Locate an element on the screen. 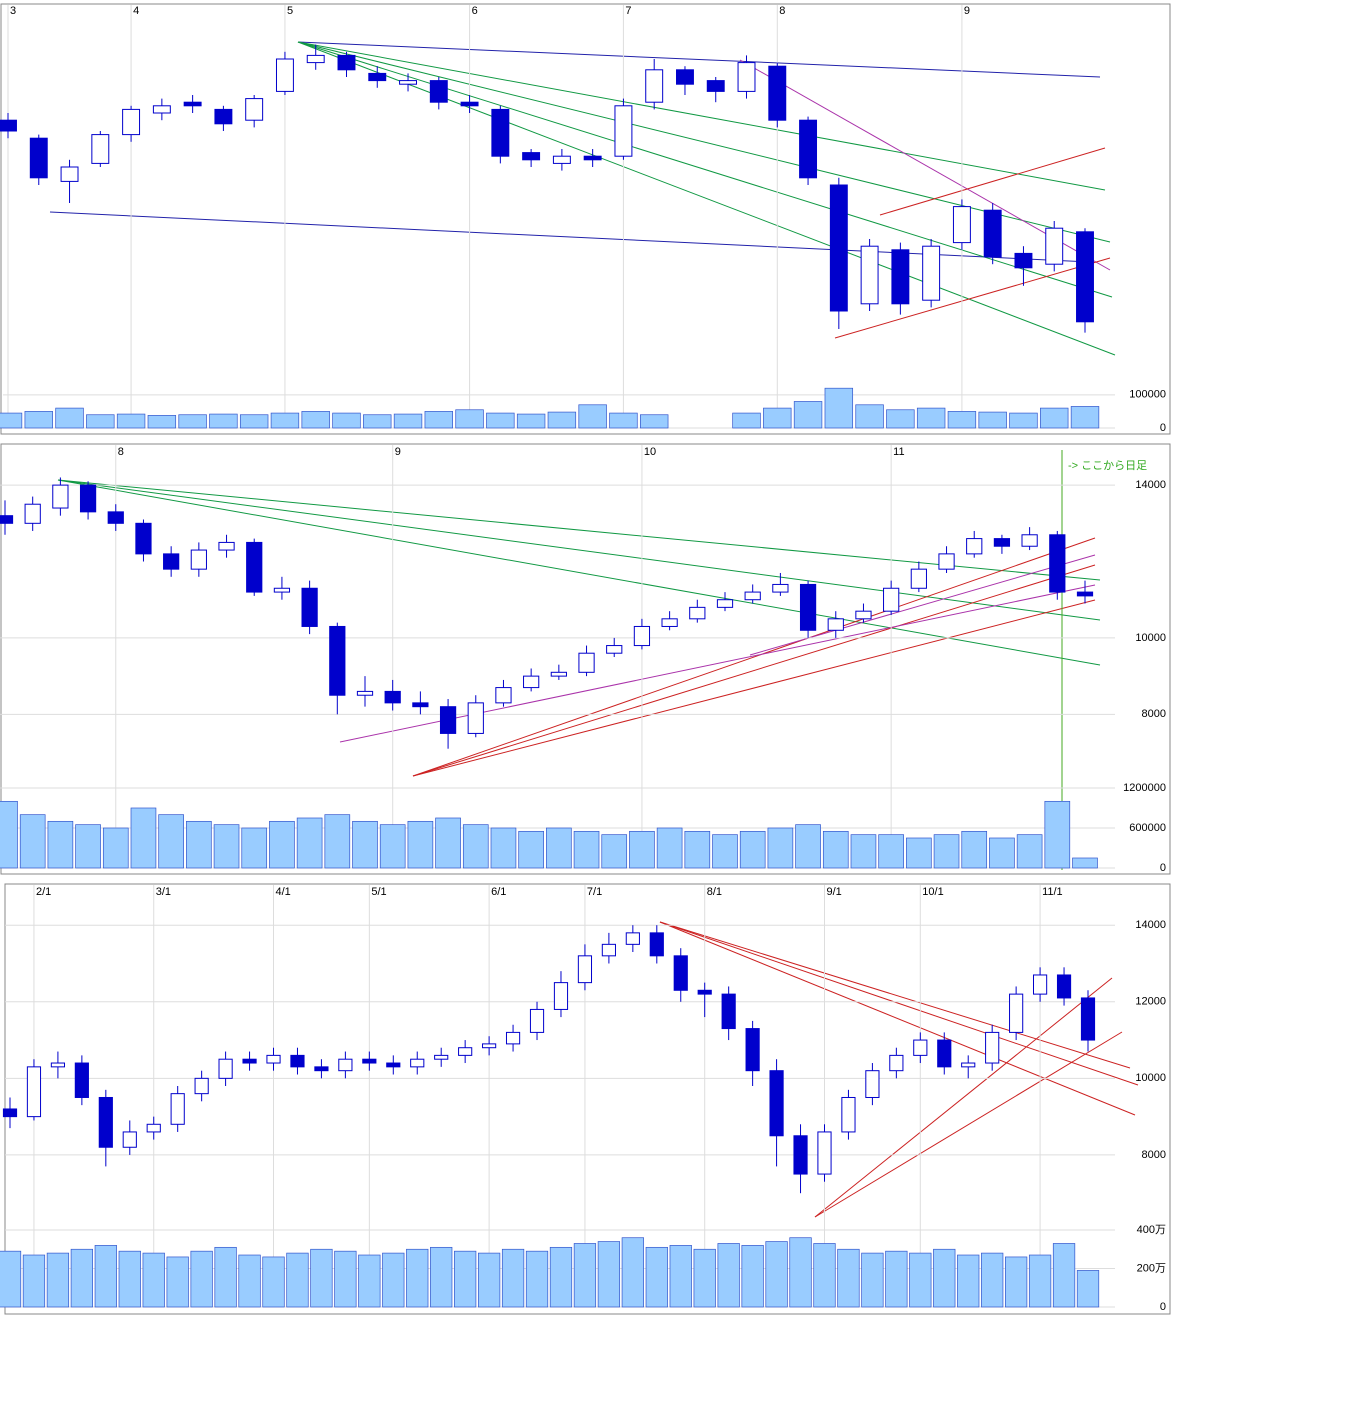  x-tick-label: 8/1 is located at coordinates (714, 892).